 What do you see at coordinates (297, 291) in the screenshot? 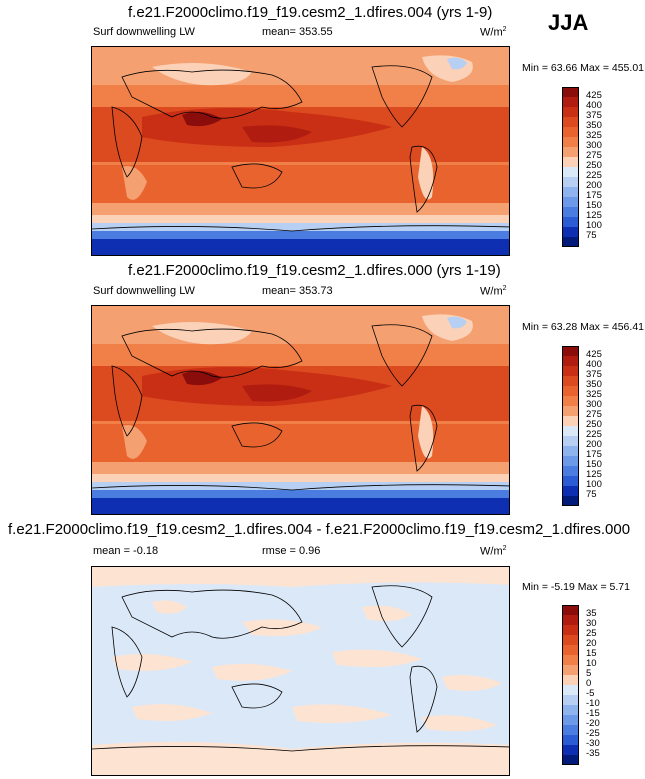
I see `panel-2-mean-label: mean= 353.73` at bounding box center [297, 291].